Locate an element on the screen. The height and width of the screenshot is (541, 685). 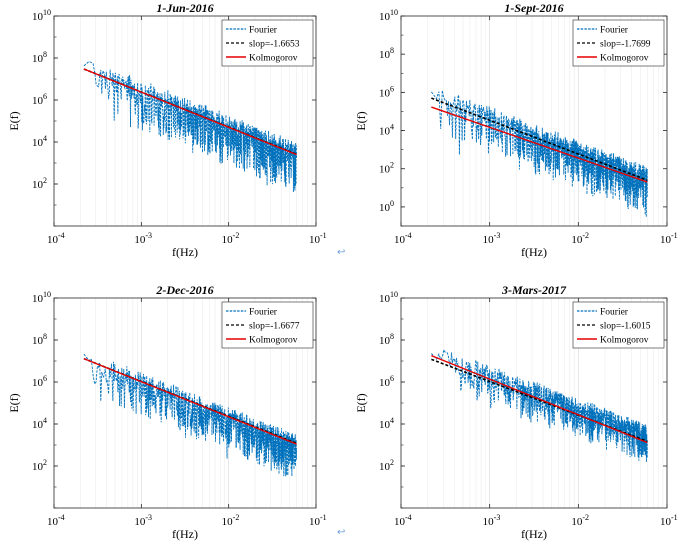
legend-entry: slop=-1.6015 is located at coordinates (625, 327).